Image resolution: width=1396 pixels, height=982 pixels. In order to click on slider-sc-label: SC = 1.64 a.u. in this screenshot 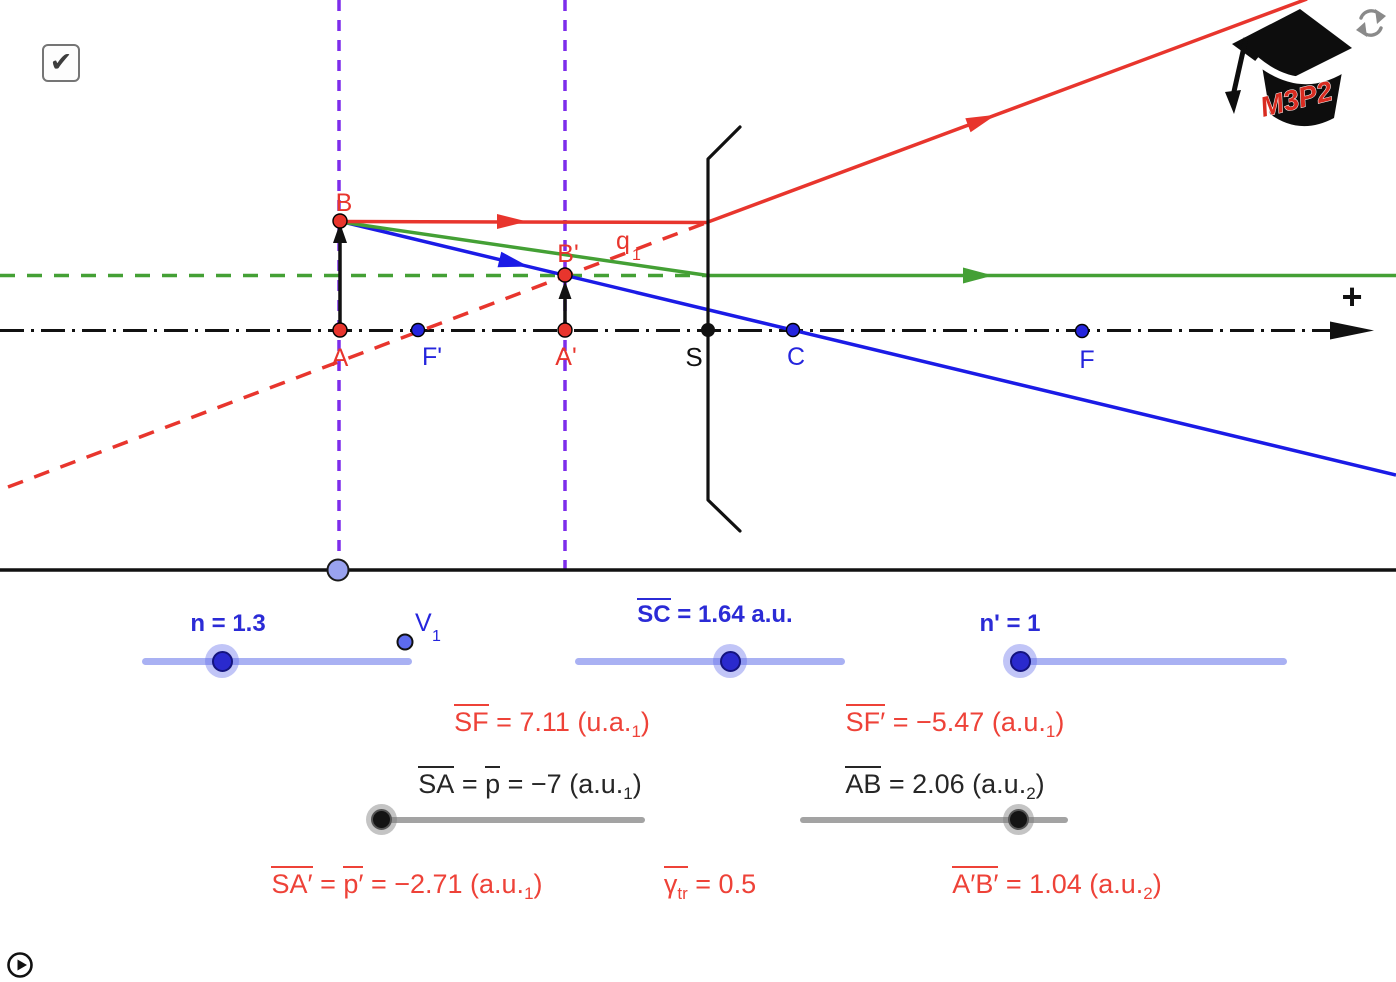, I will do `click(715, 613)`.